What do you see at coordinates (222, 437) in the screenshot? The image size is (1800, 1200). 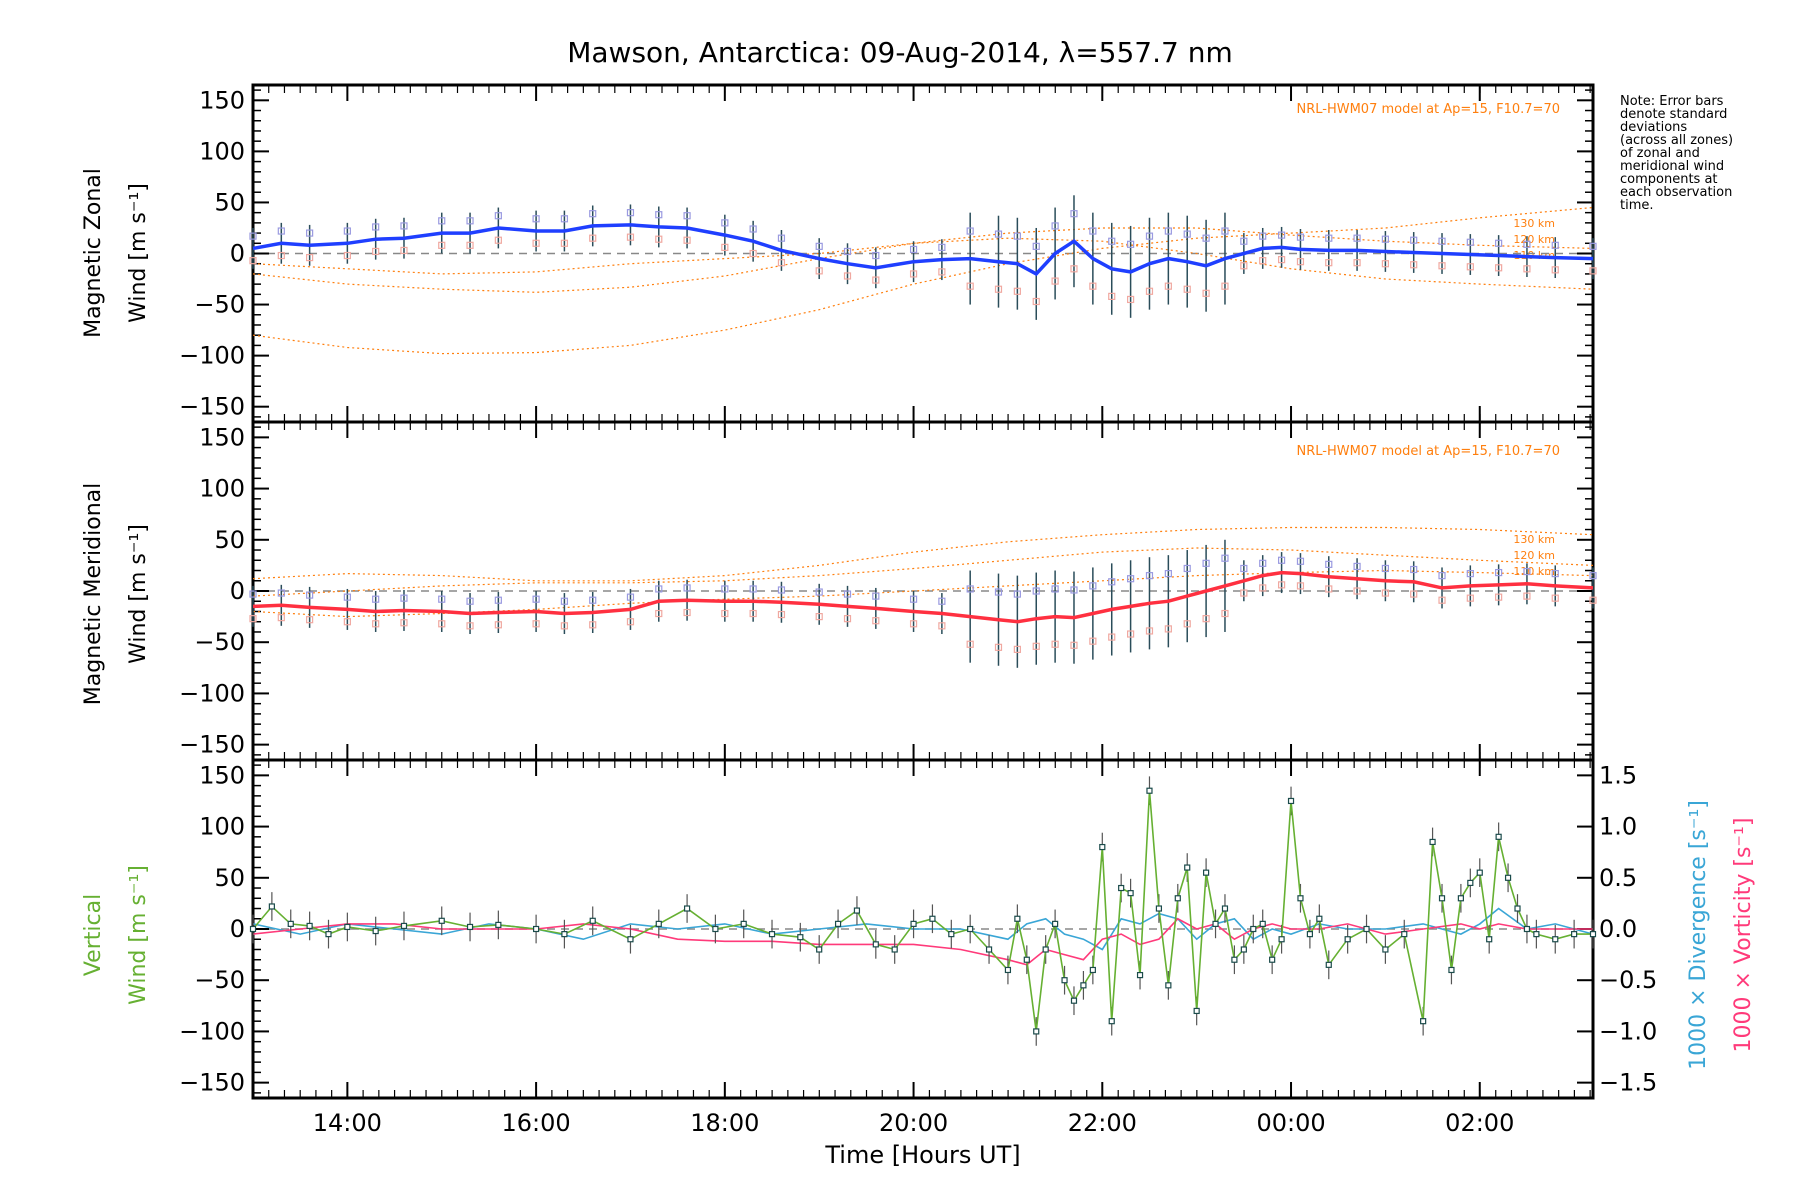 I see `y-tick-label: 150` at bounding box center [222, 437].